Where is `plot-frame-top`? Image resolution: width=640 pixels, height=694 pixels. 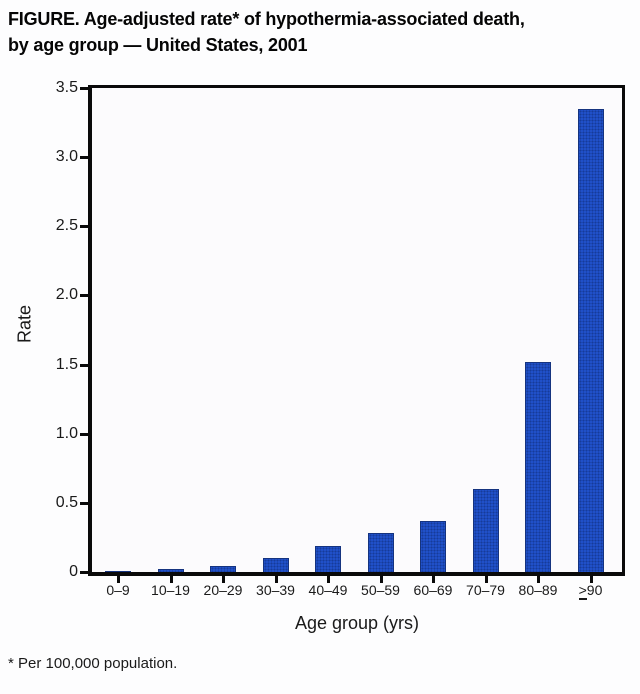
plot-frame-top is located at coordinates (356, 86).